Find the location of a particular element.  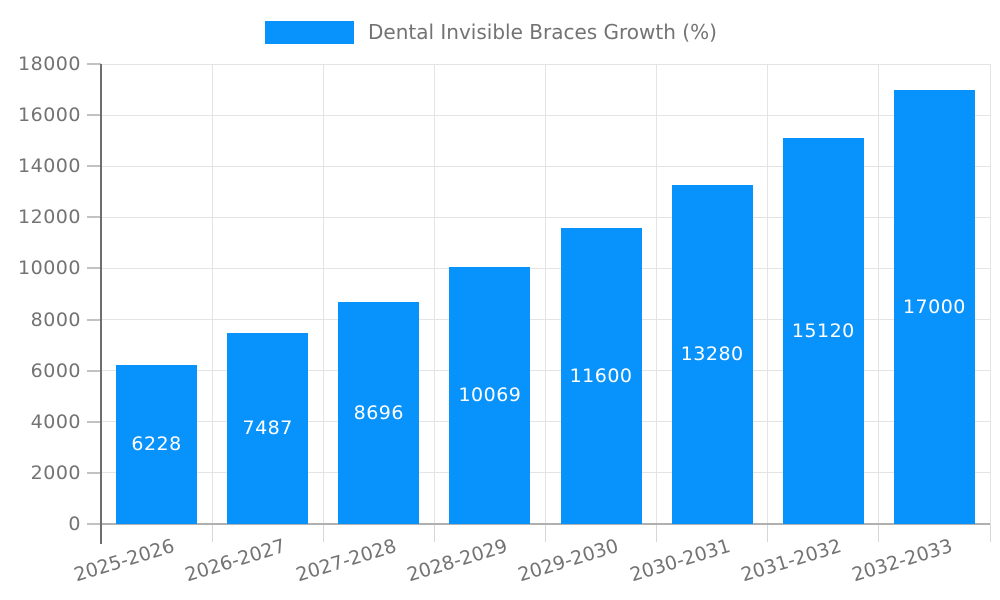

legend: Dental Invisible Braces Growth (%) is located at coordinates (491, 32).